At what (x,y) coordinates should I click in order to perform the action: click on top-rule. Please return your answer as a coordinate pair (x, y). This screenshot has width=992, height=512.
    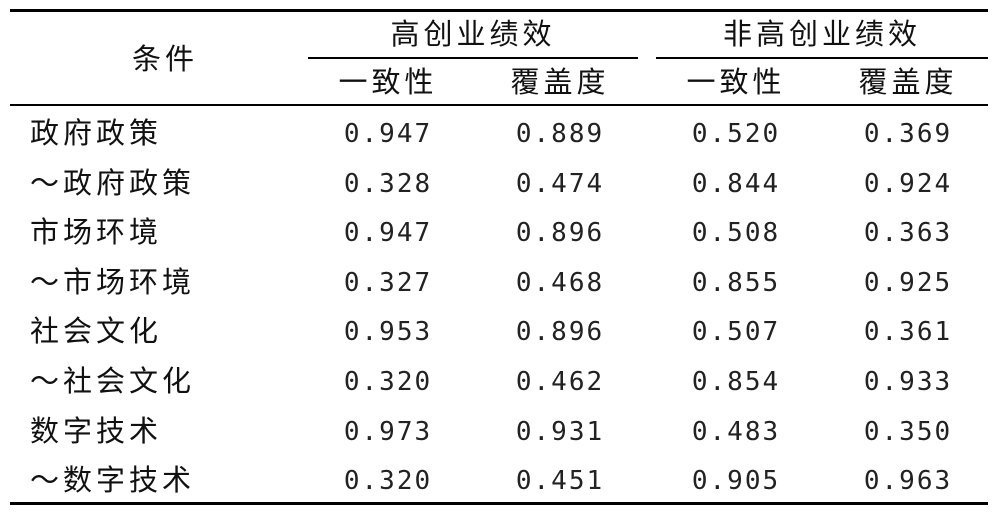
    Looking at the image, I should click on (499, 10).